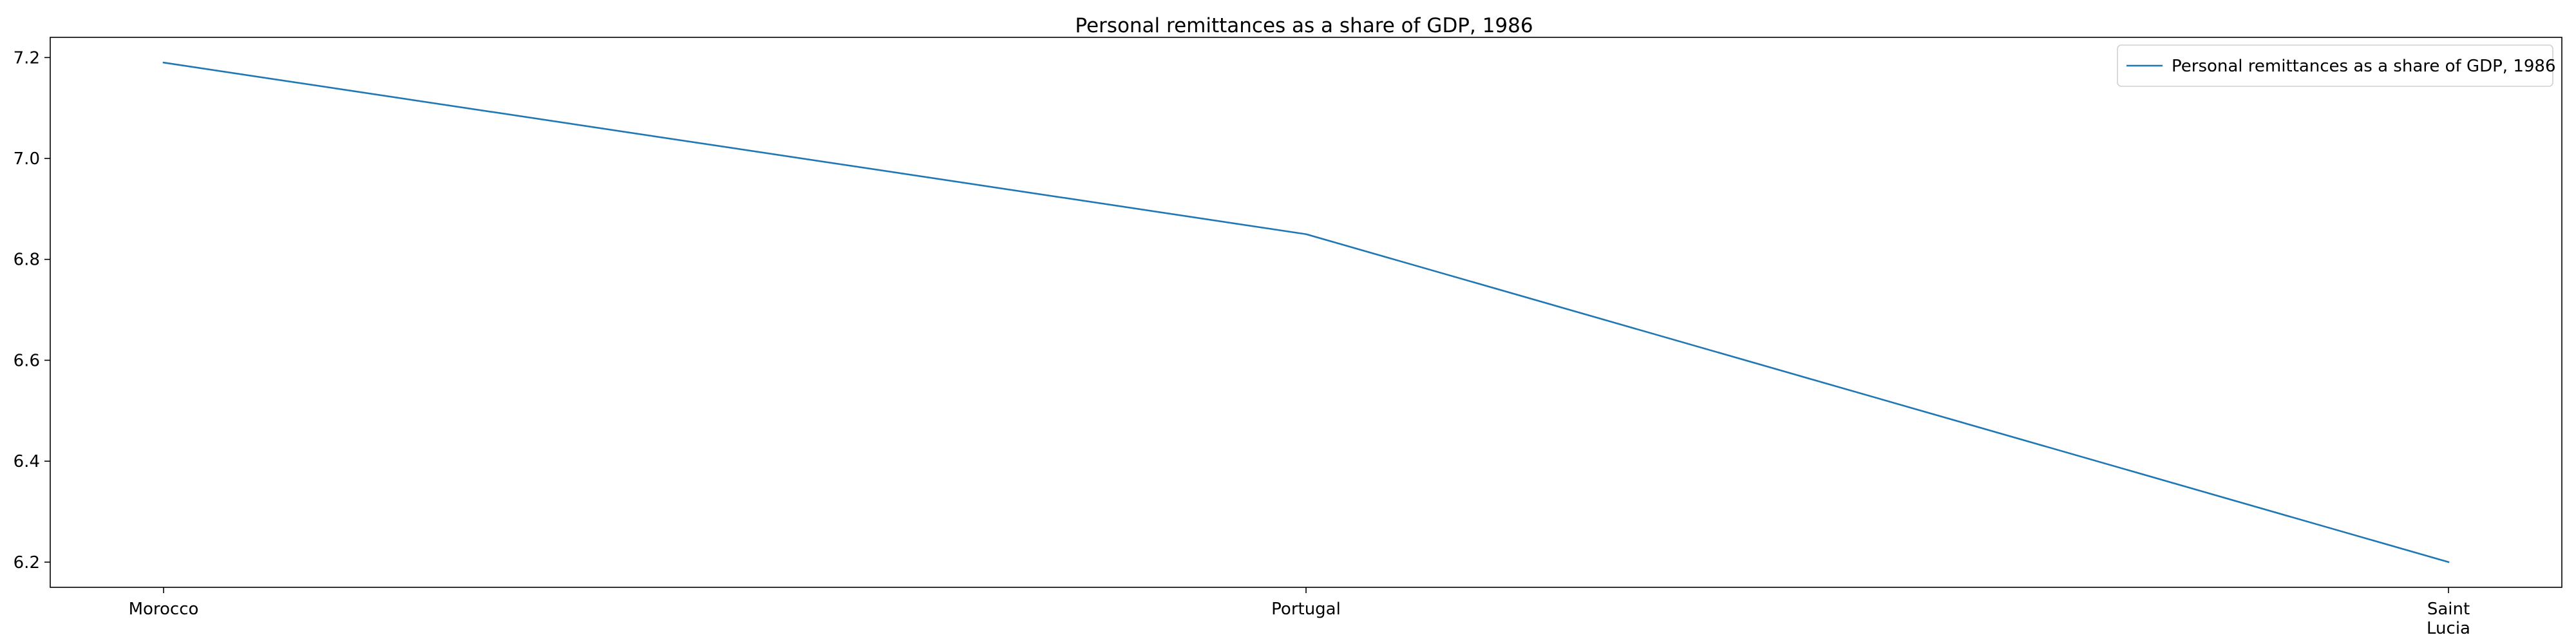  I want to click on x-tick-label-line: Morocco, so click(164, 609).